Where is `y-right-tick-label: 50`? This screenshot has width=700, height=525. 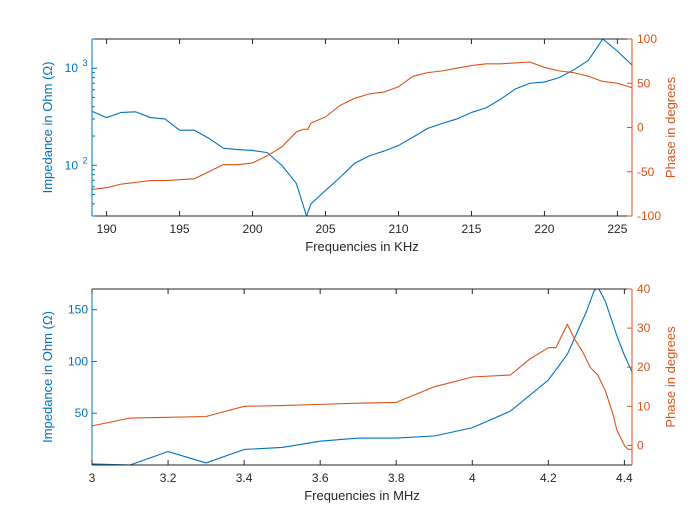 y-right-tick-label: 50 is located at coordinates (644, 83).